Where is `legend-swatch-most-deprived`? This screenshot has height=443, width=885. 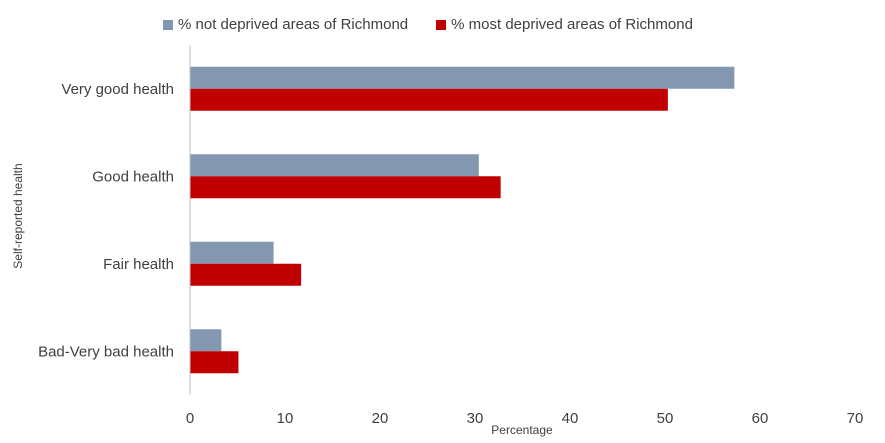 legend-swatch-most-deprived is located at coordinates (441, 24).